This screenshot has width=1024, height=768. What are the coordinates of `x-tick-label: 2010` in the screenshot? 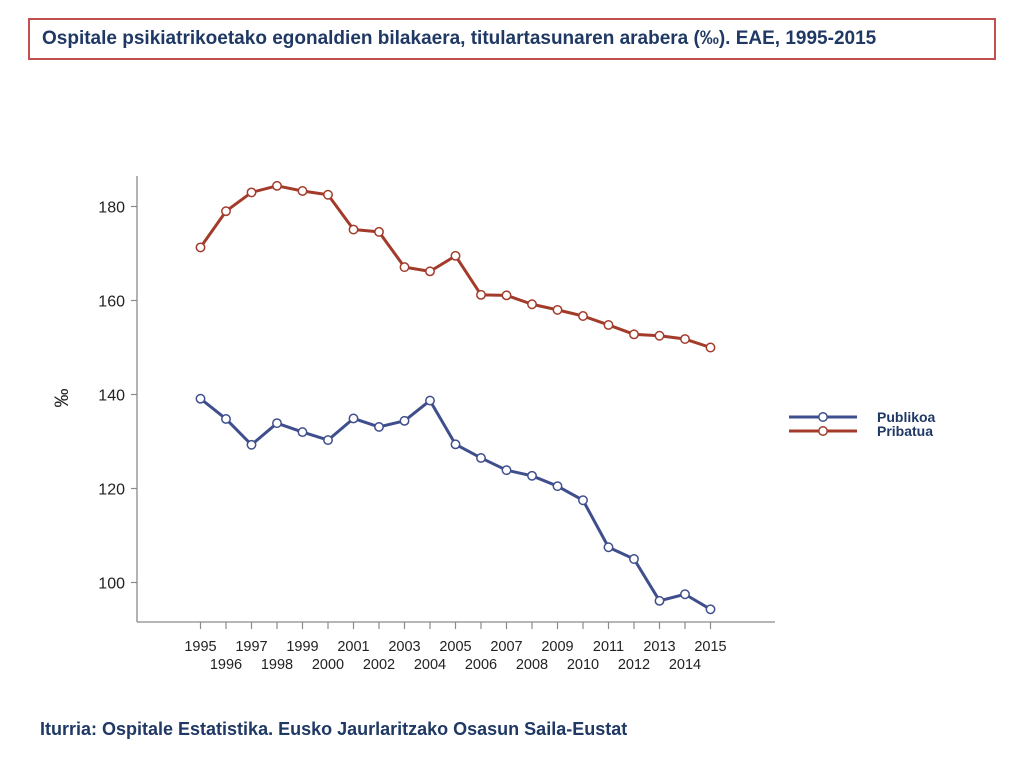 It's located at (583, 665).